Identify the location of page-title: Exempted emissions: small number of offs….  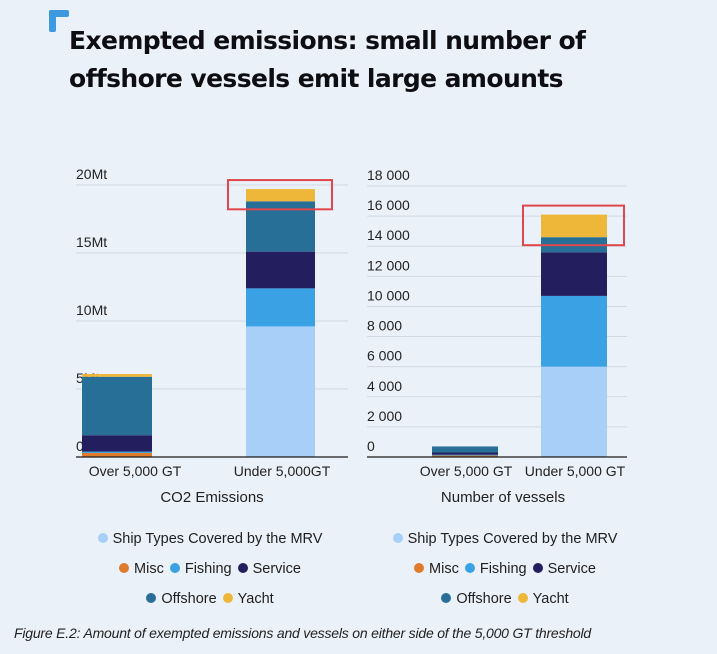
(327, 59).